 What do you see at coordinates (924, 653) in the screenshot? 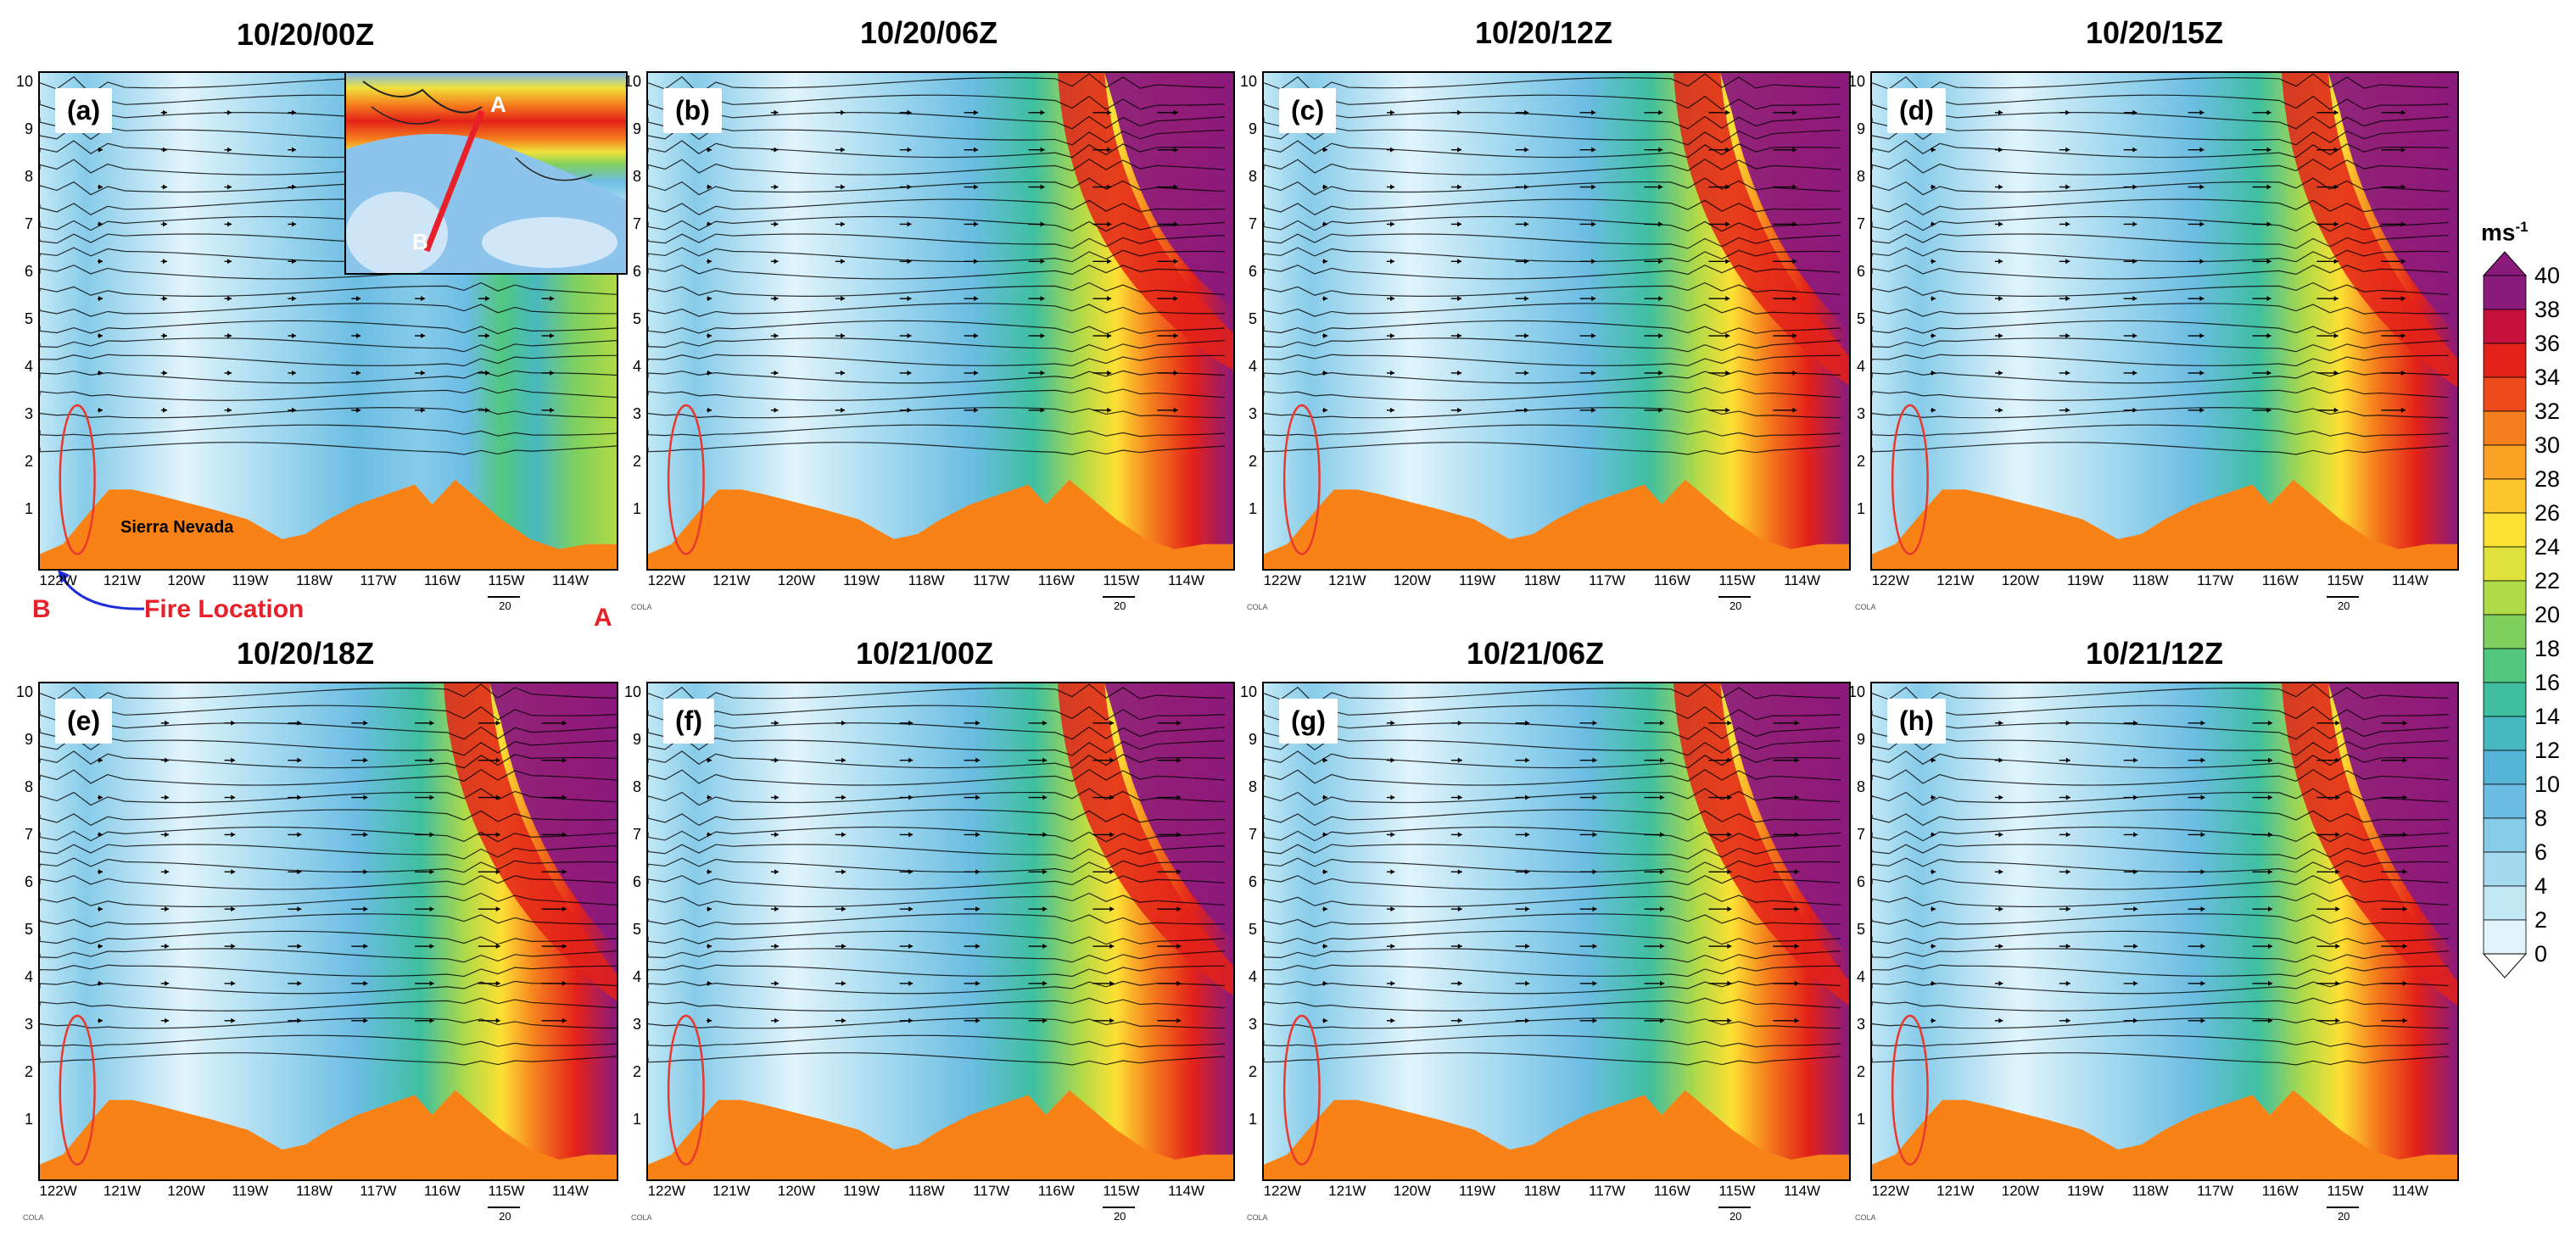
I see `panel-title-f: 10/21/00Z` at bounding box center [924, 653].